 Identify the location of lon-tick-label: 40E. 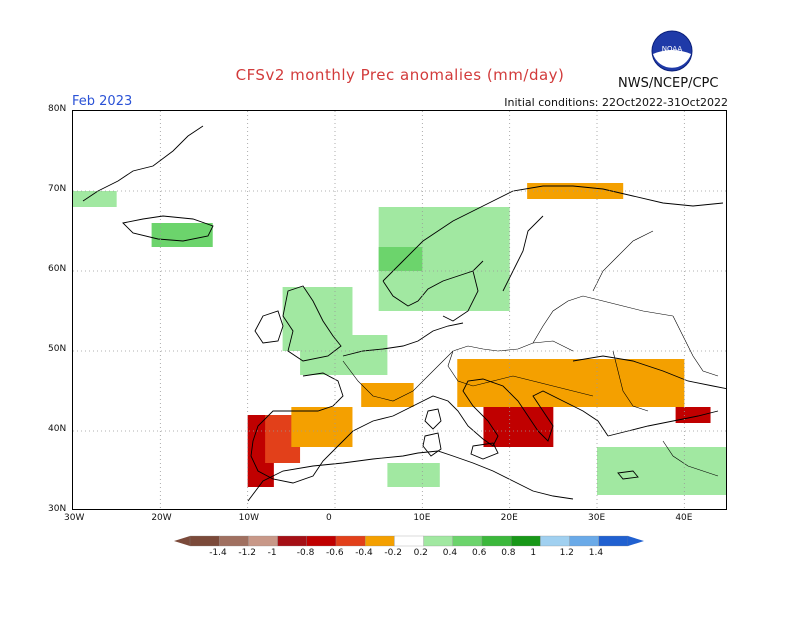
(684, 518).